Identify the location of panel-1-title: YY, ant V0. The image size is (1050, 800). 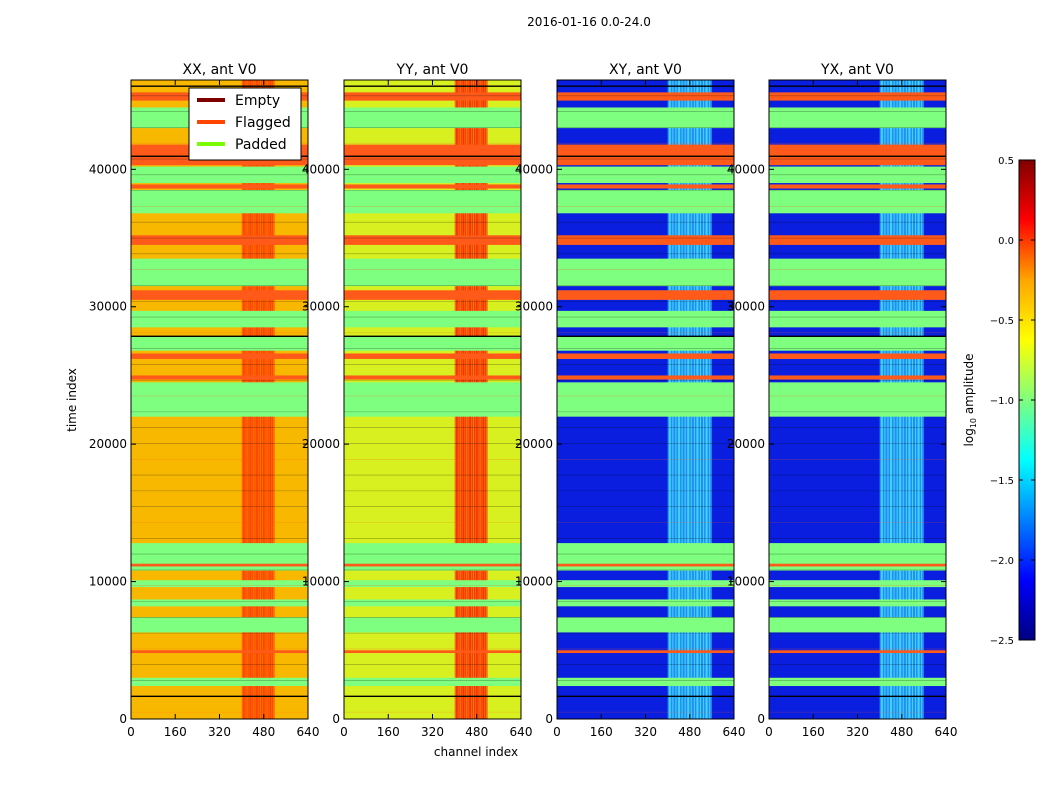
(432, 70).